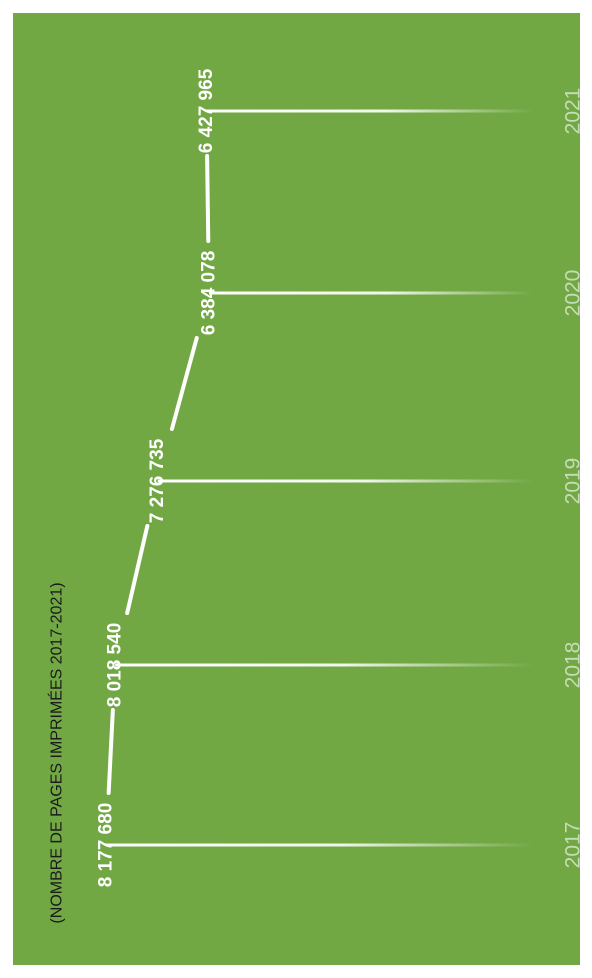 The width and height of the screenshot is (592, 978). What do you see at coordinates (571, 845) in the screenshot?
I see `category-label-2017: 2017` at bounding box center [571, 845].